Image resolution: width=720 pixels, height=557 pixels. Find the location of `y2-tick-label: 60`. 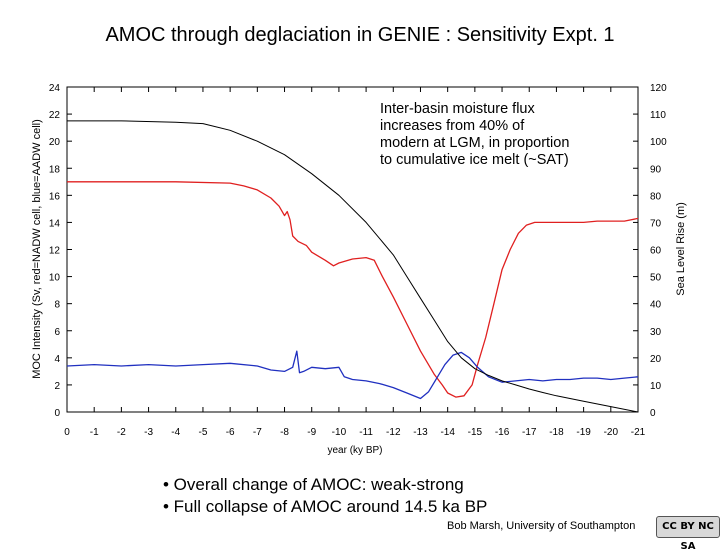

y2-tick-label: 60 is located at coordinates (656, 251).